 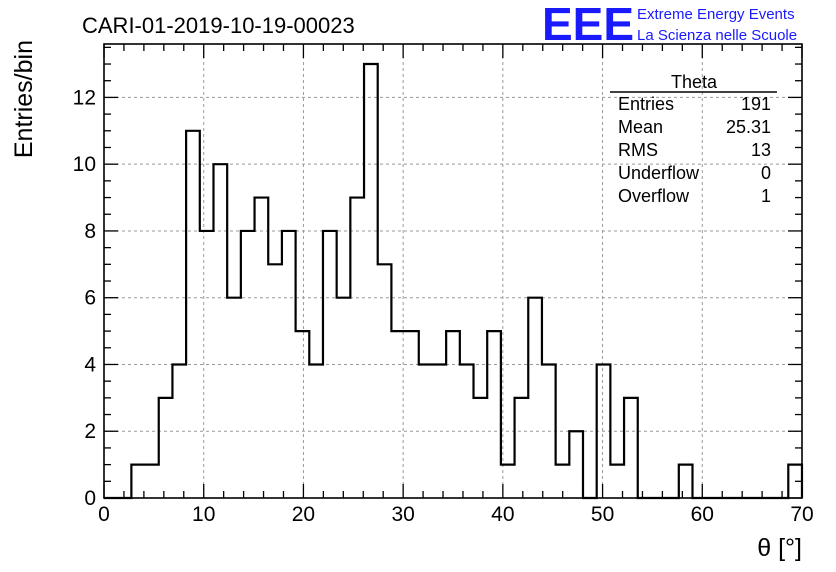 What do you see at coordinates (24, 99) in the screenshot?
I see `y-axis-title: Entries/bin` at bounding box center [24, 99].